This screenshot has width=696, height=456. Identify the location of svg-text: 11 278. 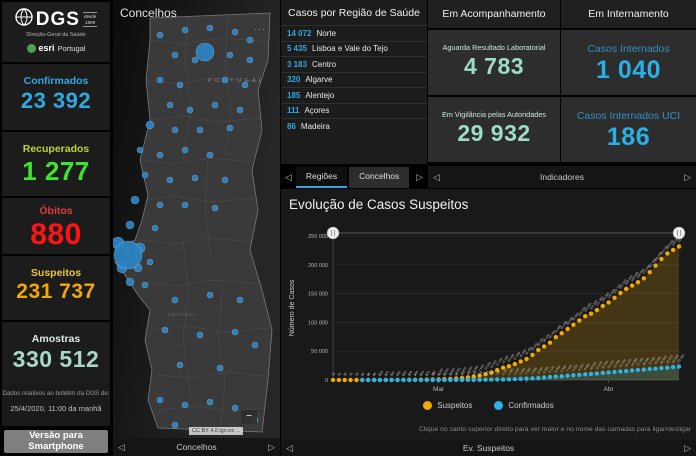
(599, 365).